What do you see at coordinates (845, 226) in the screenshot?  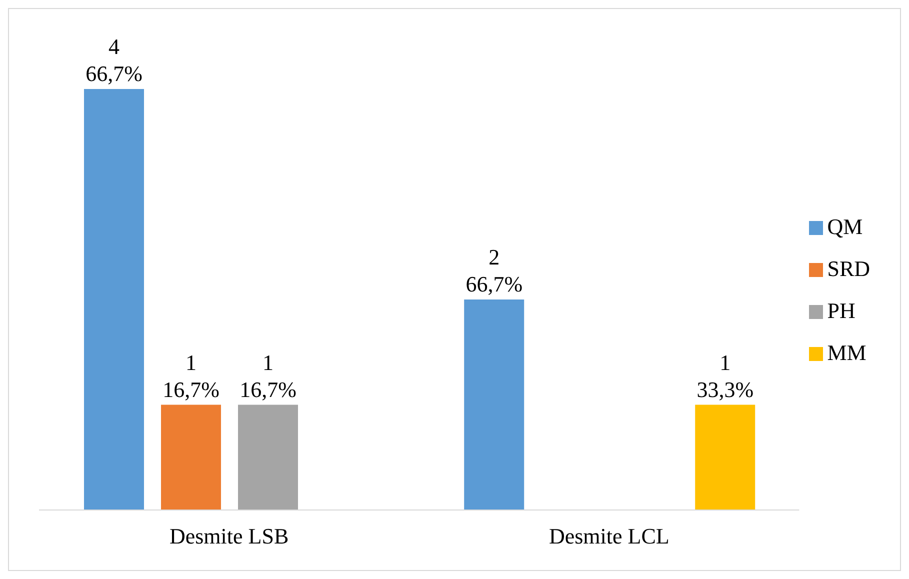 I see `legend-label: QM` at bounding box center [845, 226].